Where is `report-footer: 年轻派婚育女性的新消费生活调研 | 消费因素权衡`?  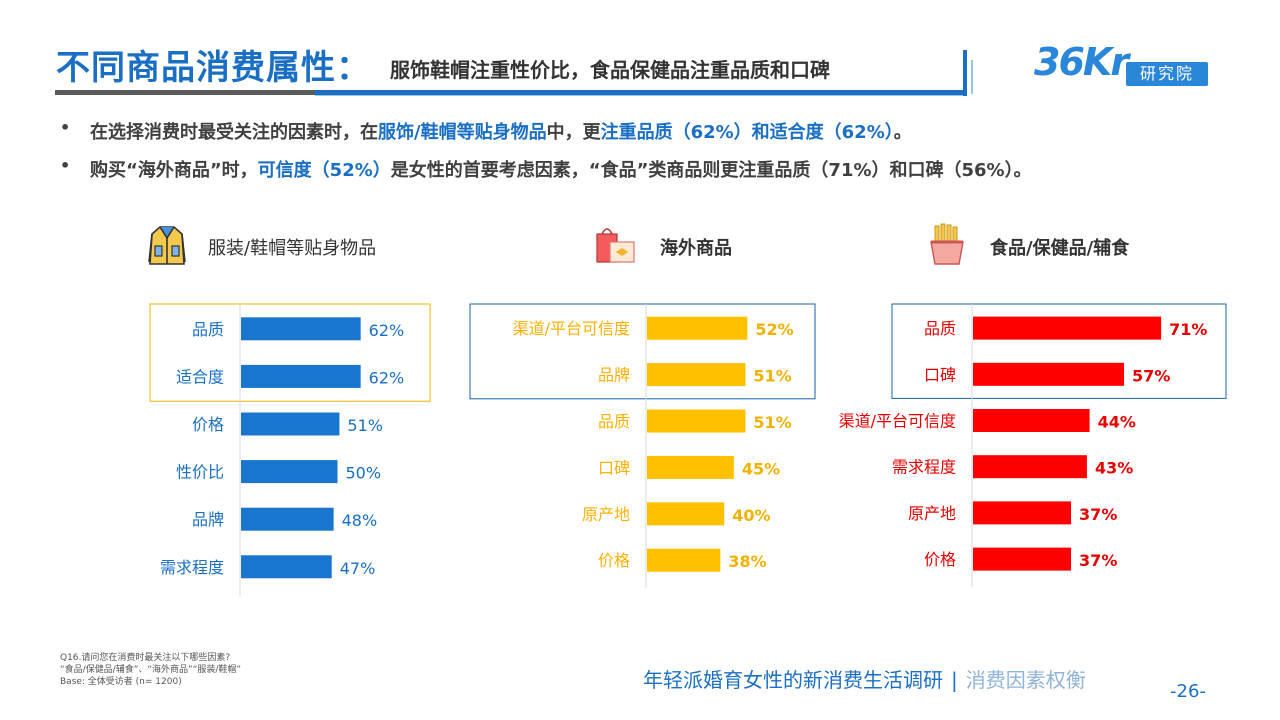 report-footer: 年轻派婚育女性的新消费生活调研 | 消费因素权衡 is located at coordinates (864, 678).